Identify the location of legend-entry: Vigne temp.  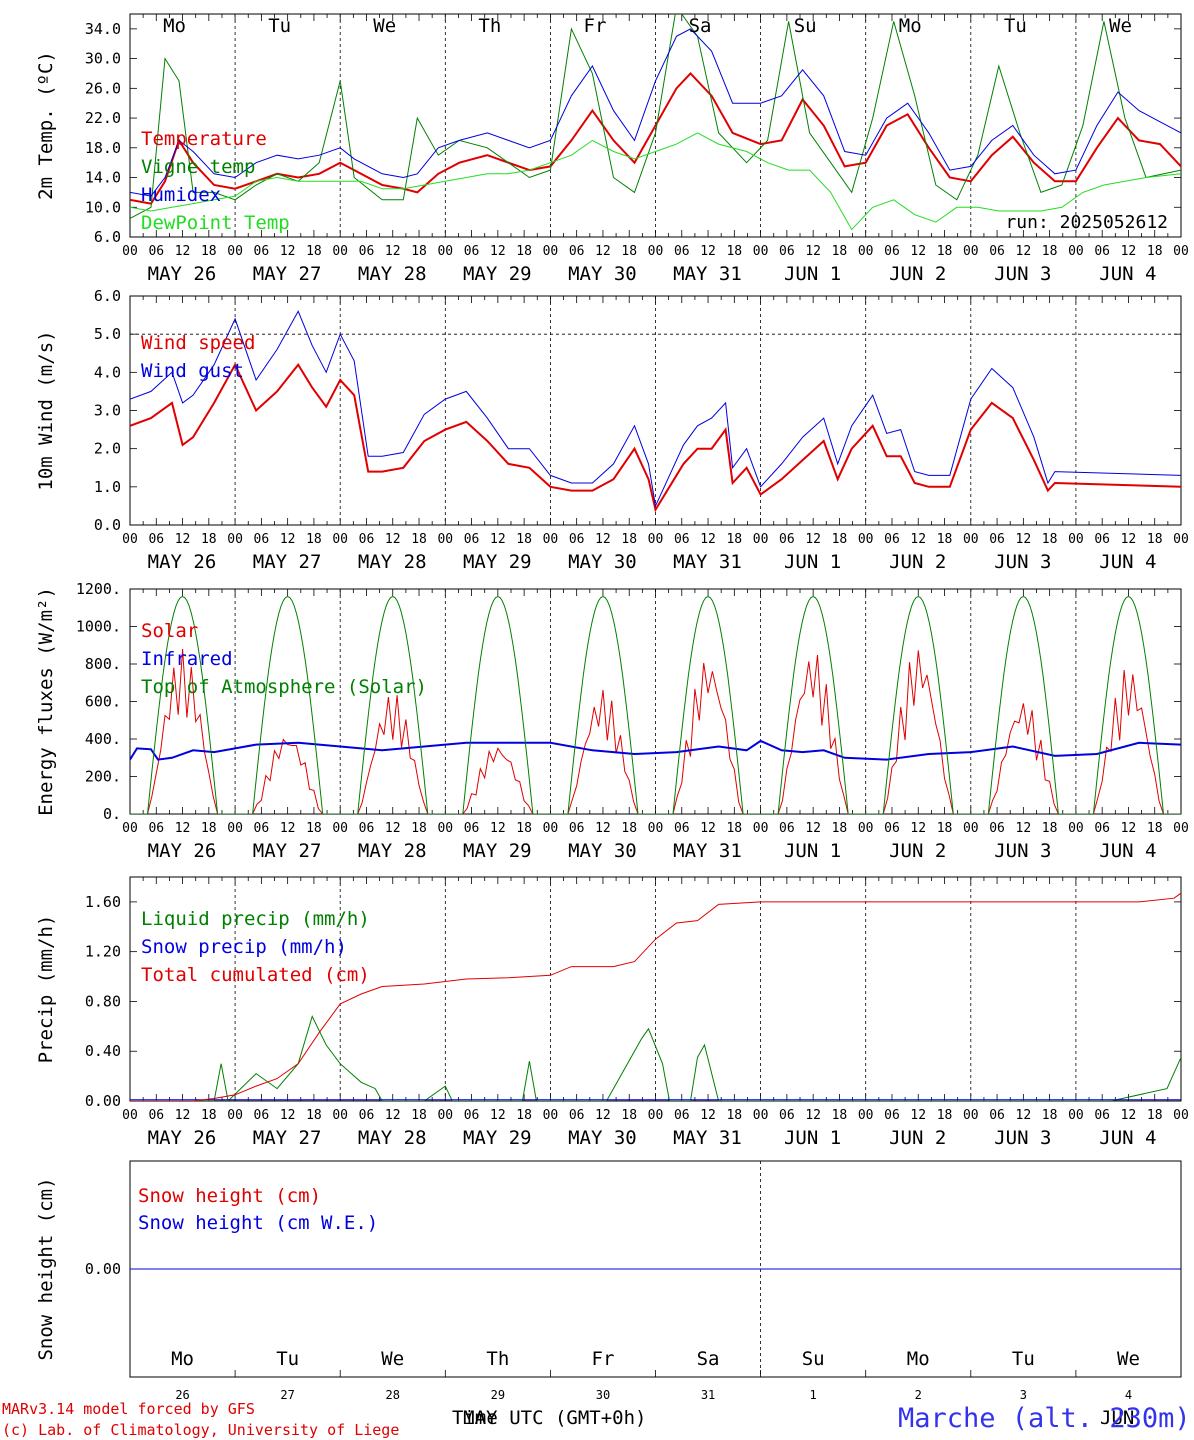
(198, 167).